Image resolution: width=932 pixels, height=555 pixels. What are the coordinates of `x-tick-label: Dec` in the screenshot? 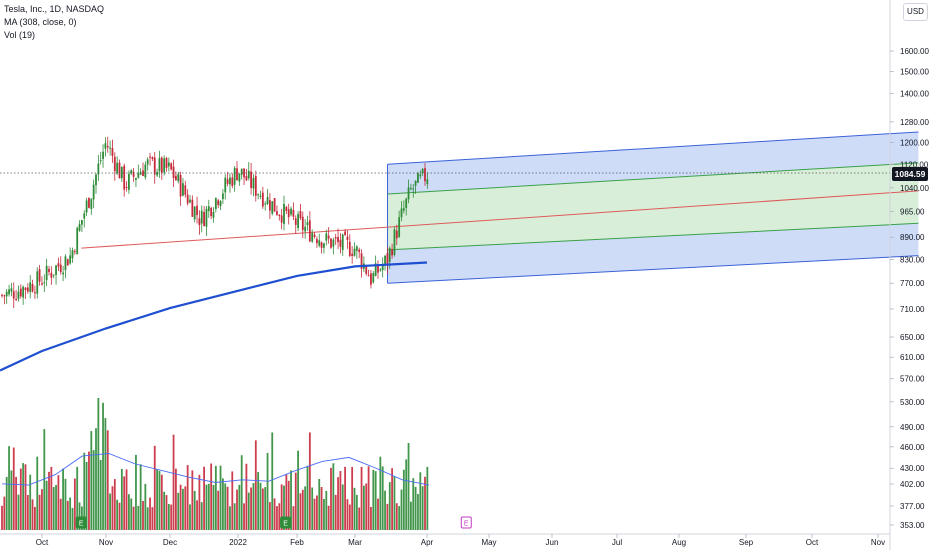 It's located at (170, 542).